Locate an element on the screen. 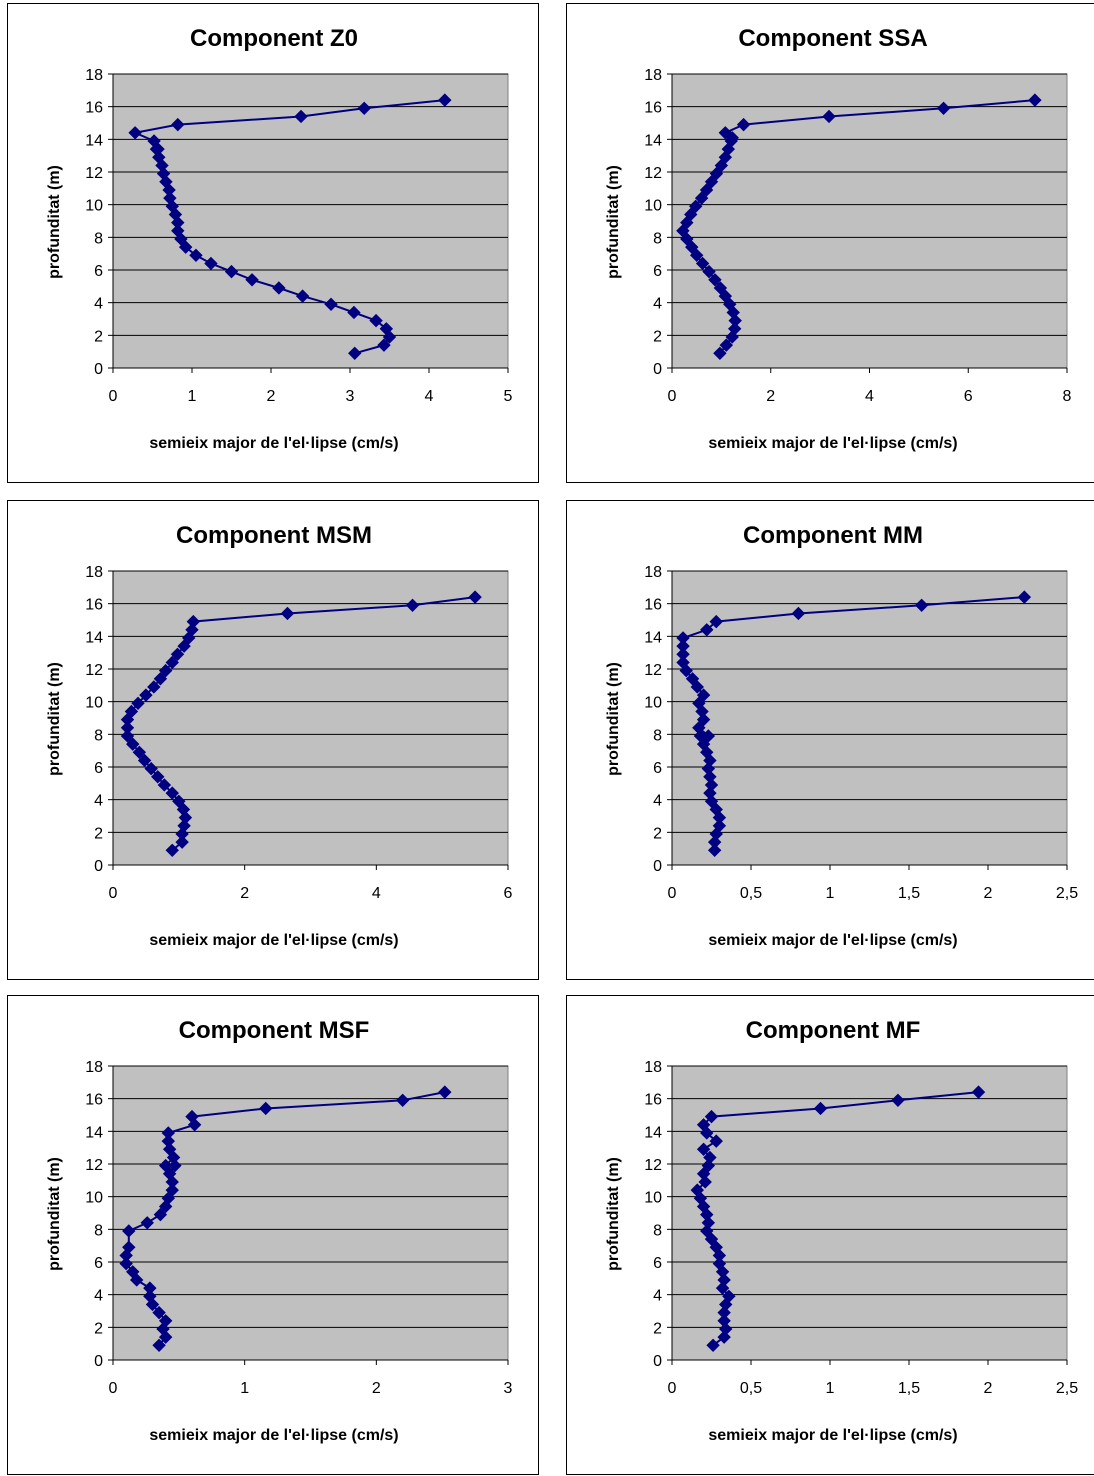 Image resolution: width=1094 pixels, height=1476 pixels. chart-title: Component MSM is located at coordinates (274, 535).